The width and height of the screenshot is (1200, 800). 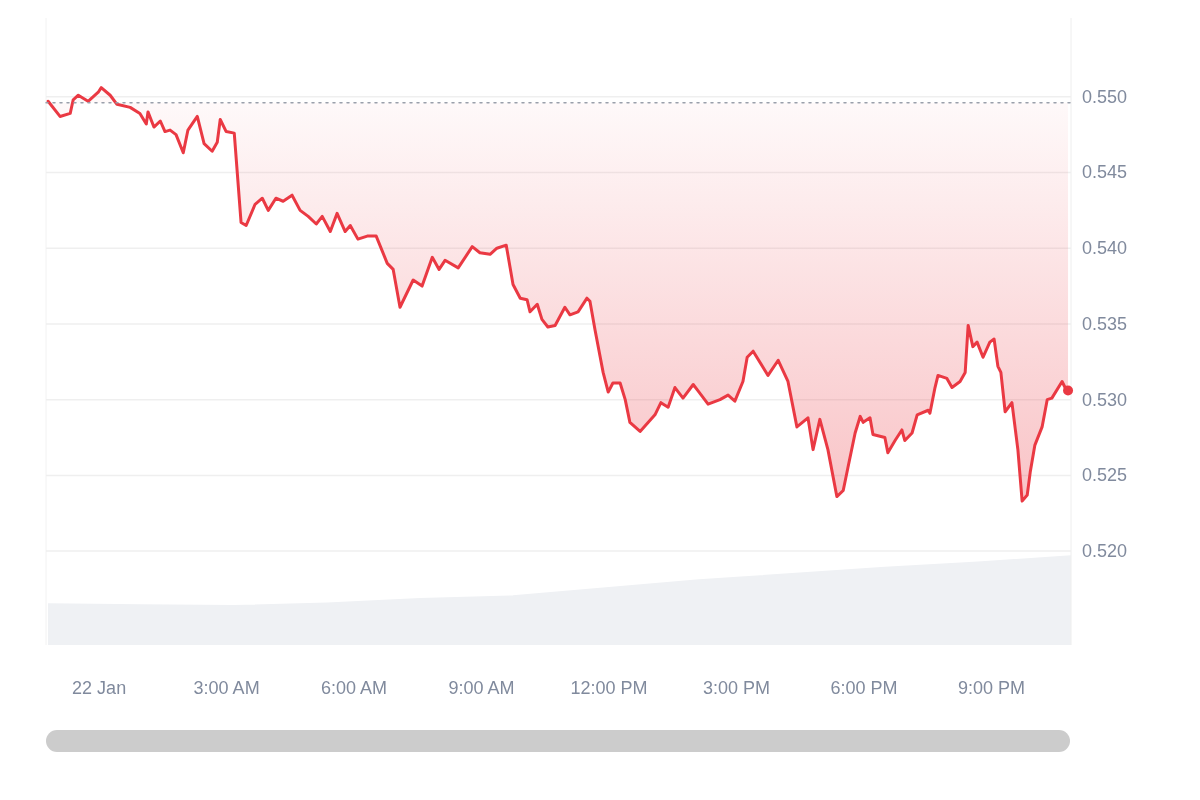 What do you see at coordinates (1105, 323) in the screenshot?
I see `y-tick-label: 0.535` at bounding box center [1105, 323].